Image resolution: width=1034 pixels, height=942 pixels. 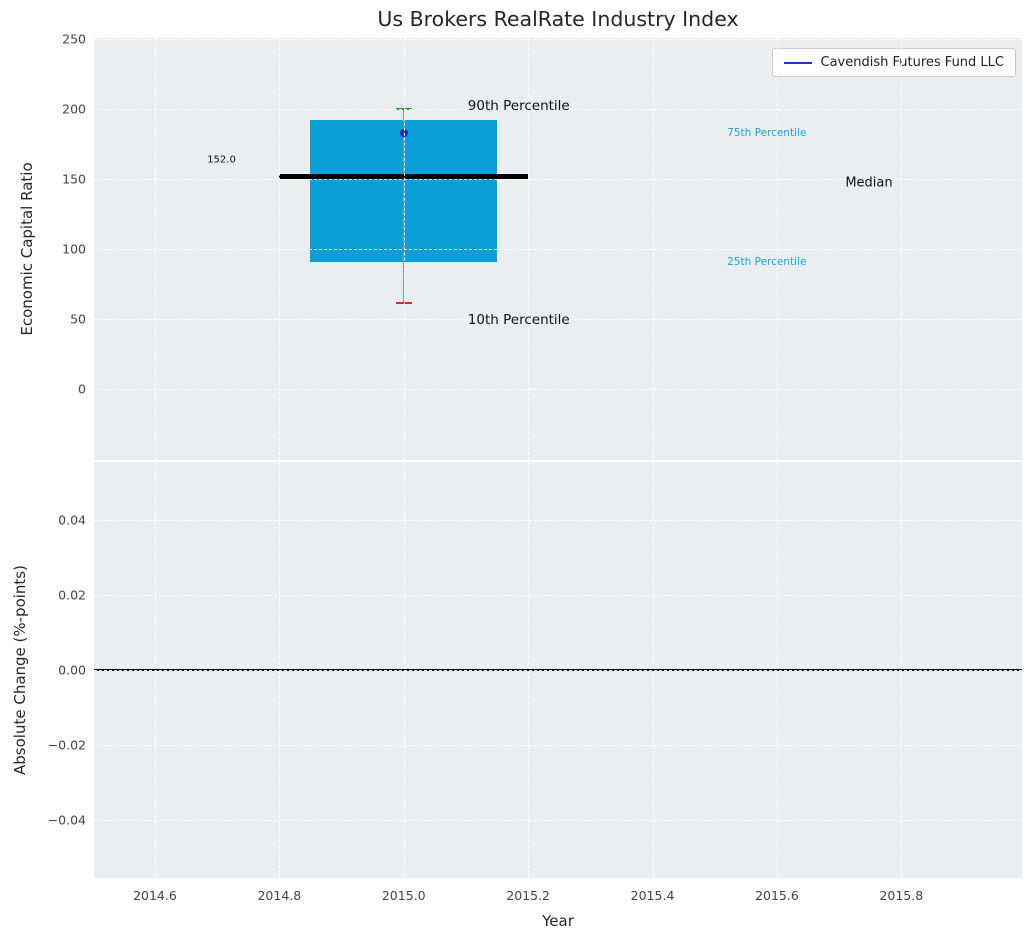 What do you see at coordinates (528, 895) in the screenshot?
I see `x-tick-label: 2015.2` at bounding box center [528, 895].